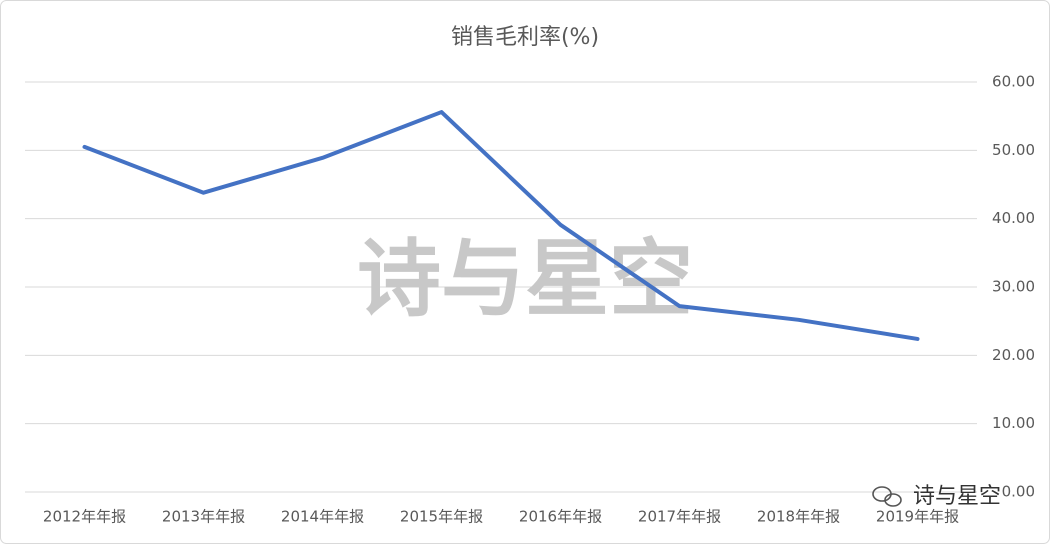 The height and width of the screenshot is (544, 1050). I want to click on x-tick-label: 2017年年报, so click(679, 517).